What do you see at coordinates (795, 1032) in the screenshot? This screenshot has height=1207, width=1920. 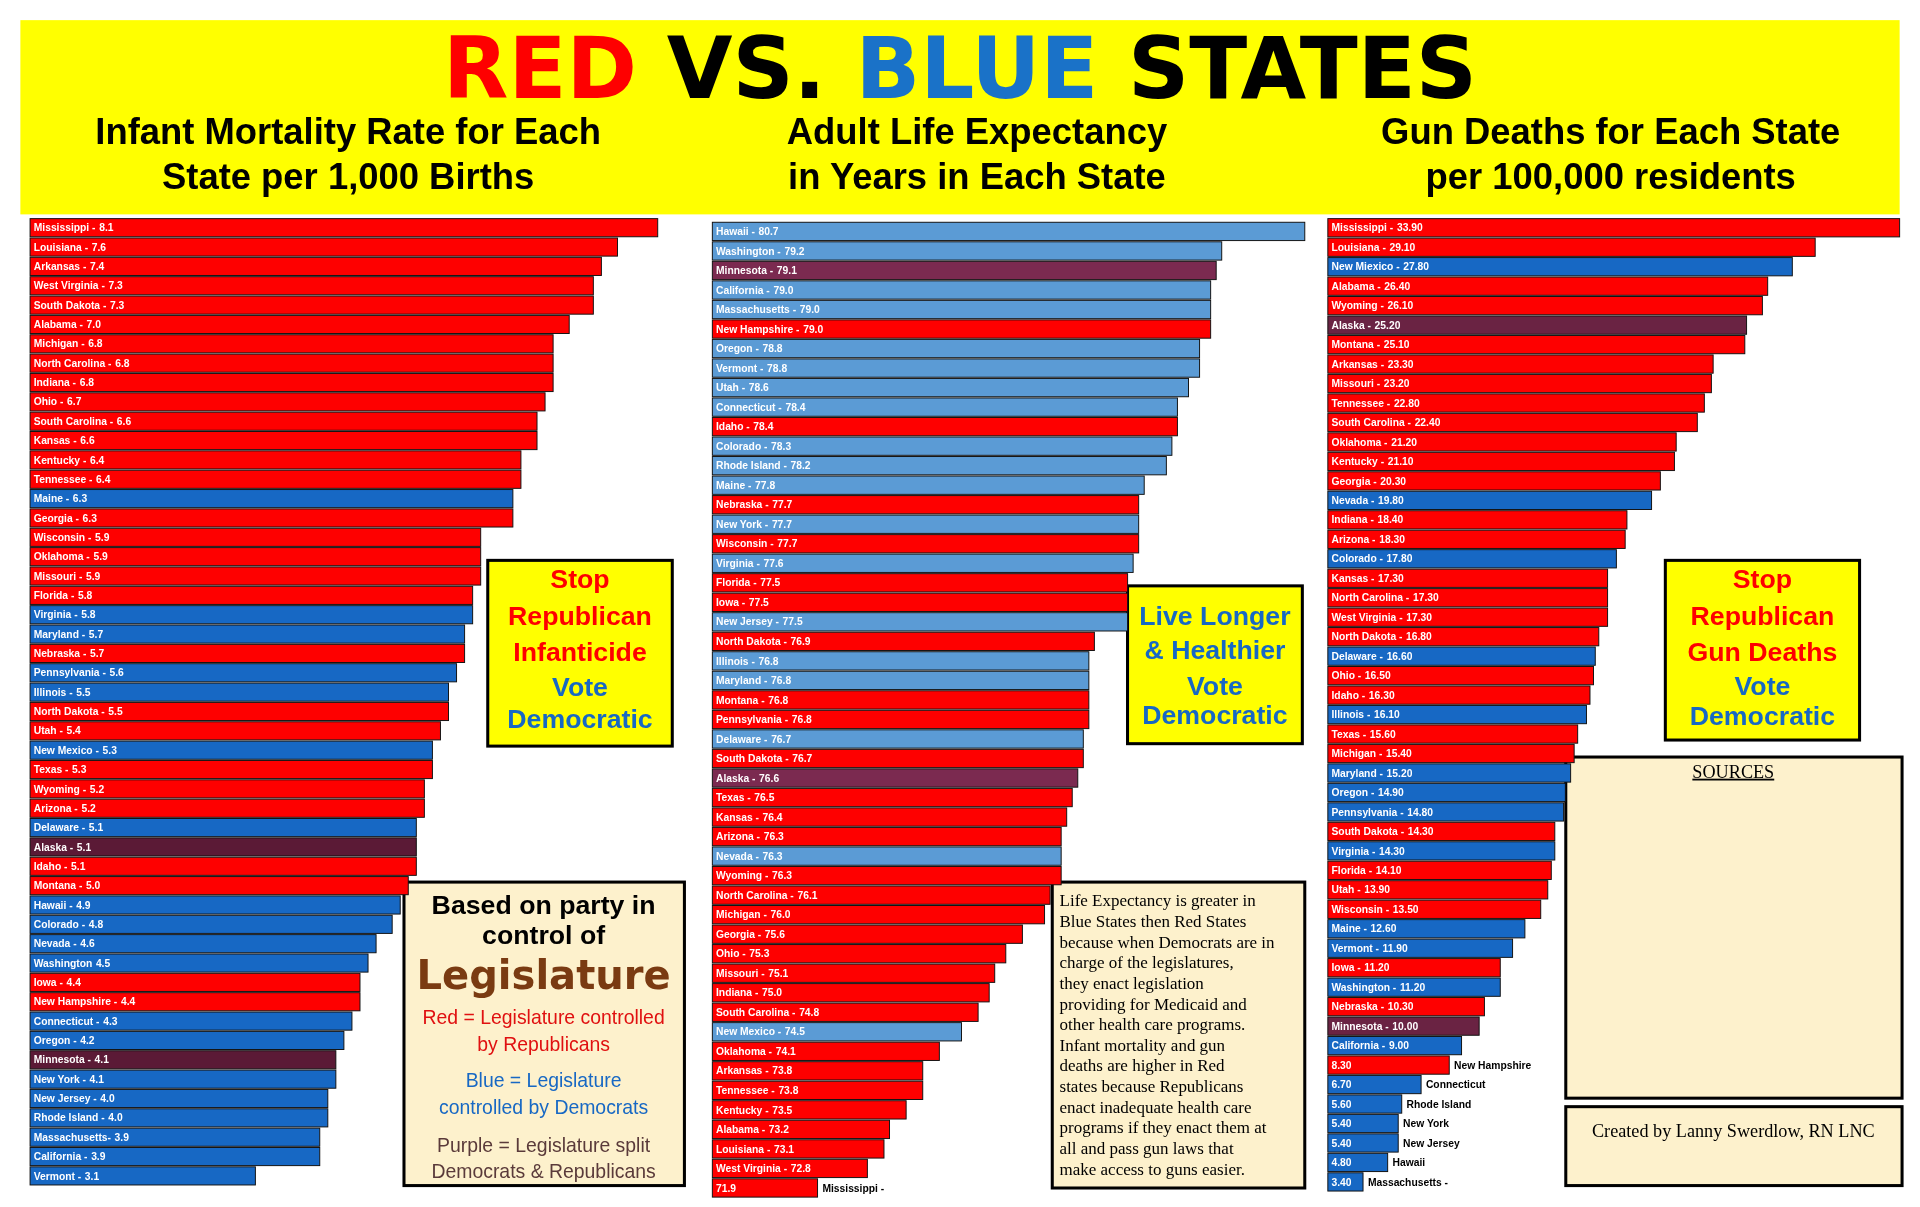 I see `data-label: 74.5` at bounding box center [795, 1032].